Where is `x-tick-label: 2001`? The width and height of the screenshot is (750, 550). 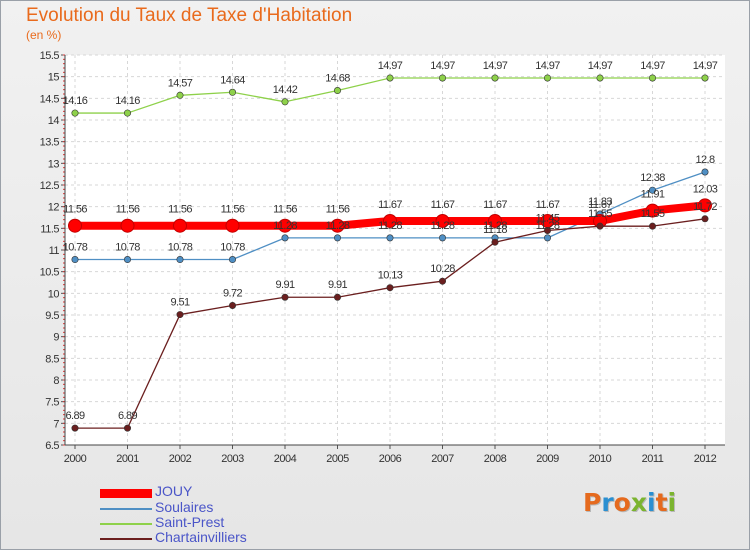 x-tick-label: 2001 is located at coordinates (127, 459).